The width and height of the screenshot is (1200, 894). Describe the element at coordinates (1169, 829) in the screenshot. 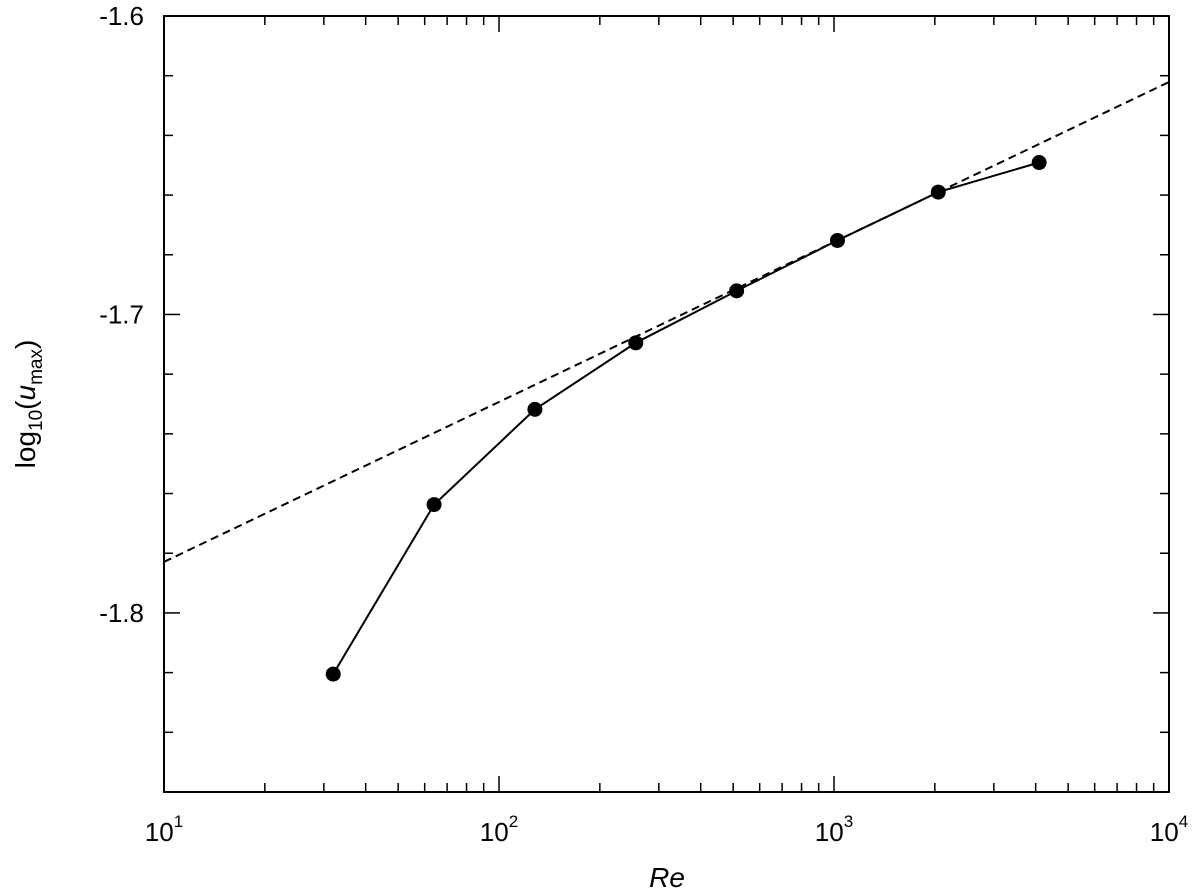

I see `x-tick-label: 10⁴` at that location.